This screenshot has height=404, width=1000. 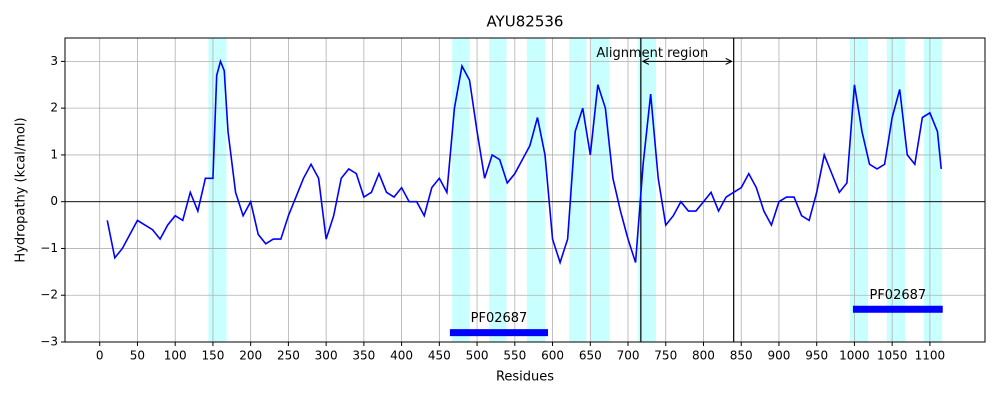 What do you see at coordinates (54, 61) in the screenshot?
I see `y-tick-label: 3` at bounding box center [54, 61].